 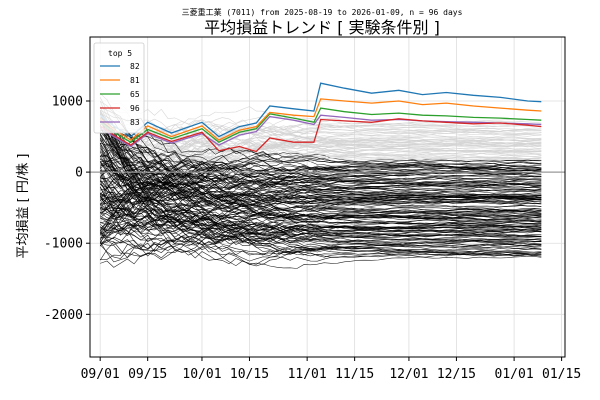 I want to click on legend-label-81: 81, so click(x=135, y=80).